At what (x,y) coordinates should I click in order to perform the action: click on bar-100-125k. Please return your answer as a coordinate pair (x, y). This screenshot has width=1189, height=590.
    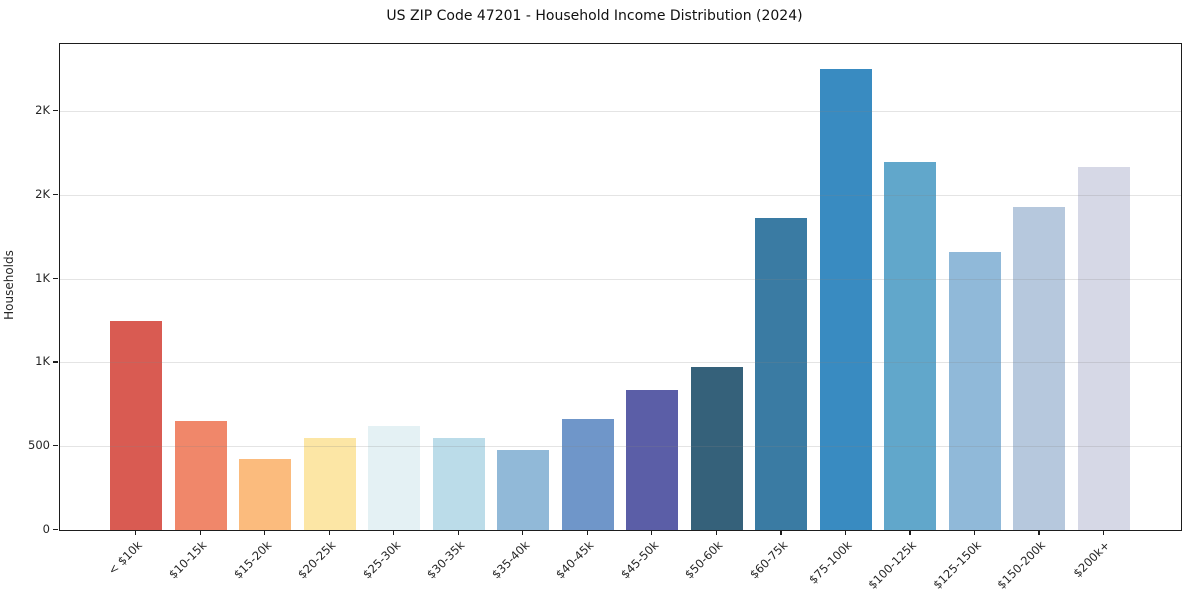
    Looking at the image, I should click on (910, 346).